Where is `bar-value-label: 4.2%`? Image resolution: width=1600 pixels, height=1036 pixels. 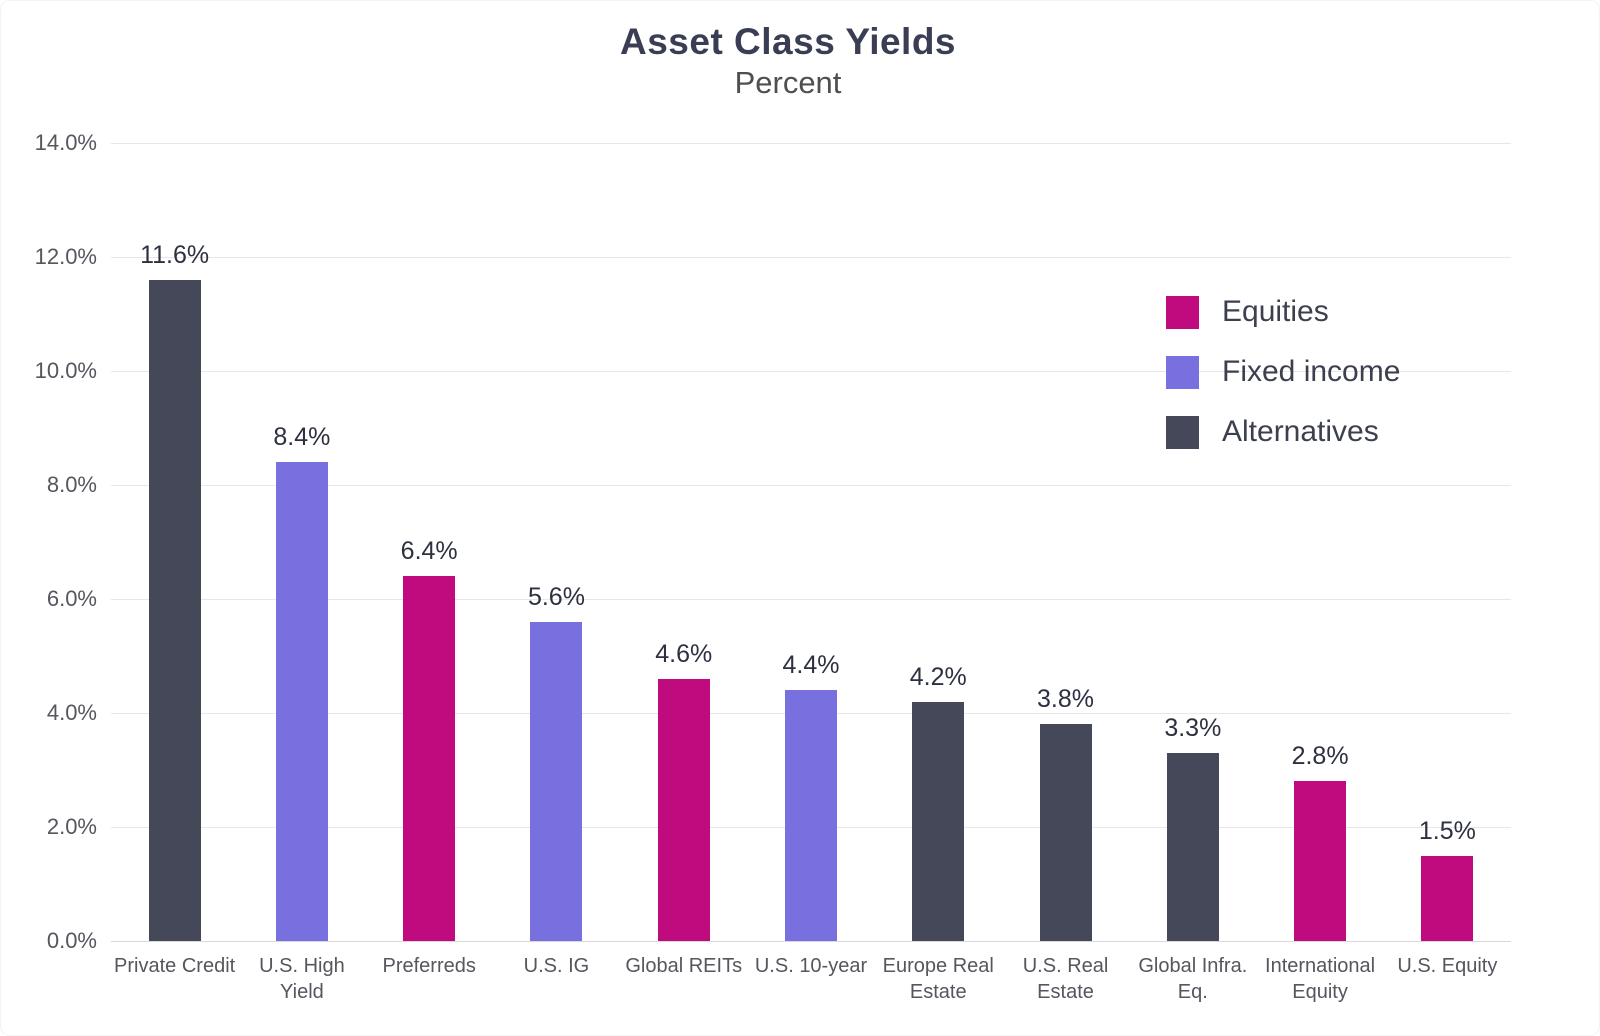
bar-value-label: 4.2% is located at coordinates (938, 676).